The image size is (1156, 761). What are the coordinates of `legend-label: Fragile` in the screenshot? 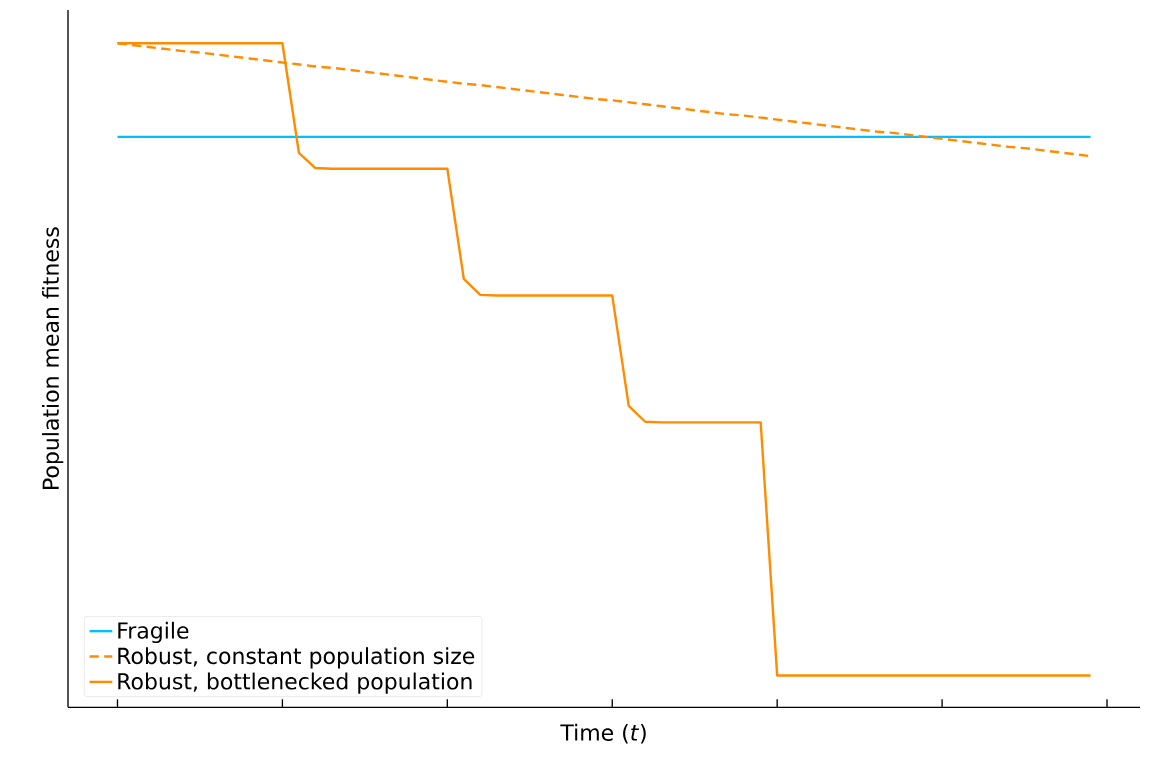 It's located at (153, 632).